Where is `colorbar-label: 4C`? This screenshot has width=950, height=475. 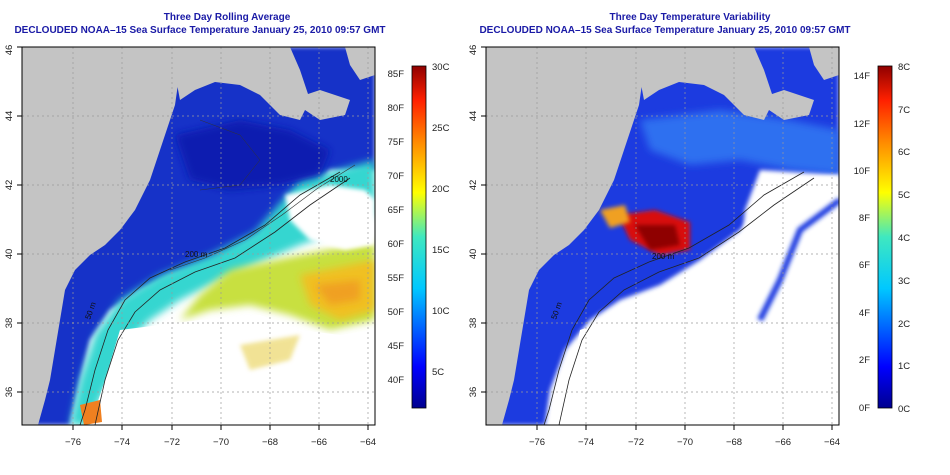
colorbar-label: 4C is located at coordinates (904, 238).